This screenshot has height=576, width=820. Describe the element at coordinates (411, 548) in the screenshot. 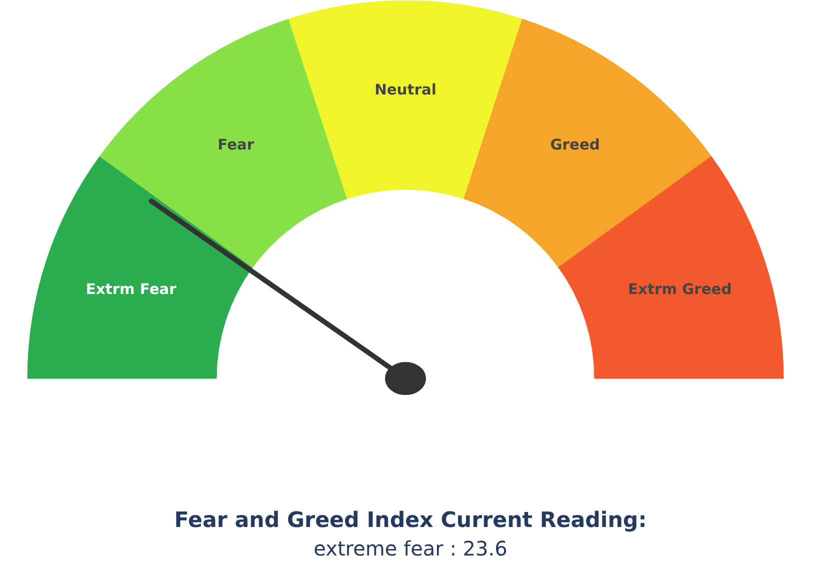

I see `text: extreme fear : 23.6` at that location.